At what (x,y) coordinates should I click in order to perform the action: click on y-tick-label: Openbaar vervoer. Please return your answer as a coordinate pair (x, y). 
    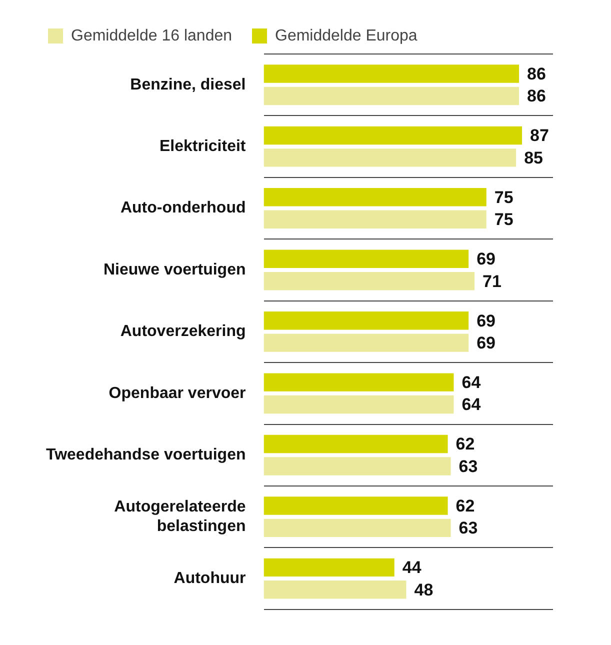
    Looking at the image, I should click on (177, 393).